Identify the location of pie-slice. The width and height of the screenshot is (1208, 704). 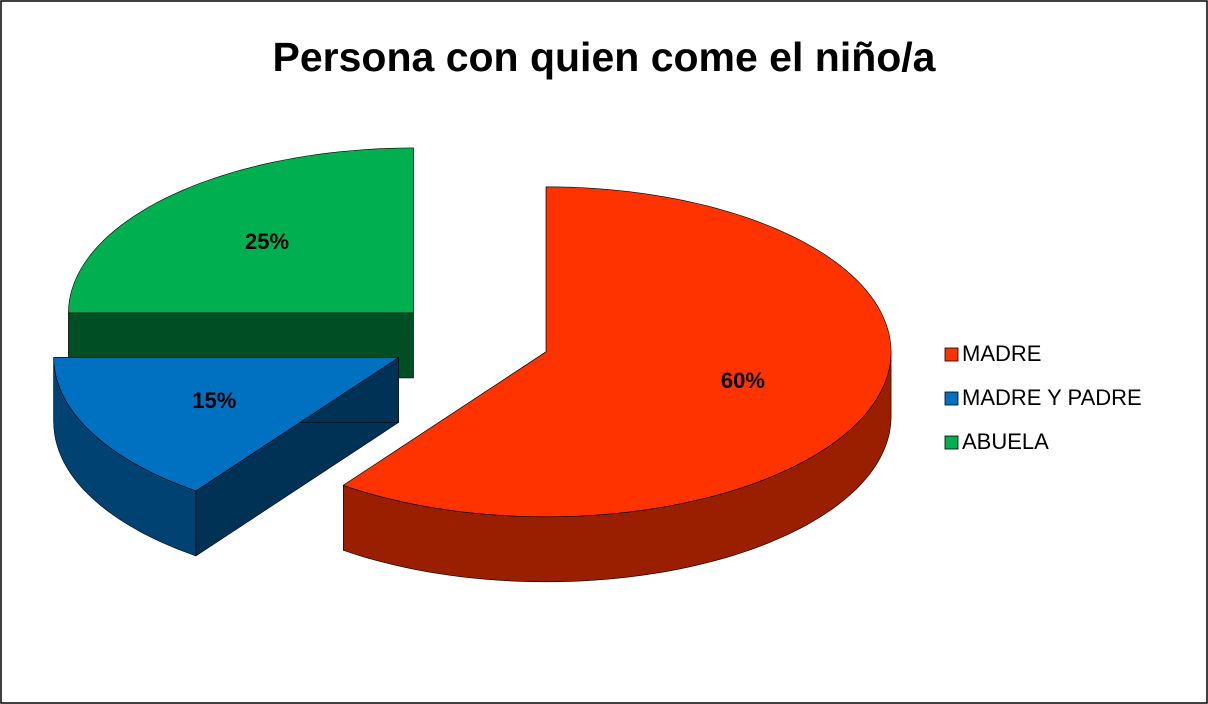
(226, 456).